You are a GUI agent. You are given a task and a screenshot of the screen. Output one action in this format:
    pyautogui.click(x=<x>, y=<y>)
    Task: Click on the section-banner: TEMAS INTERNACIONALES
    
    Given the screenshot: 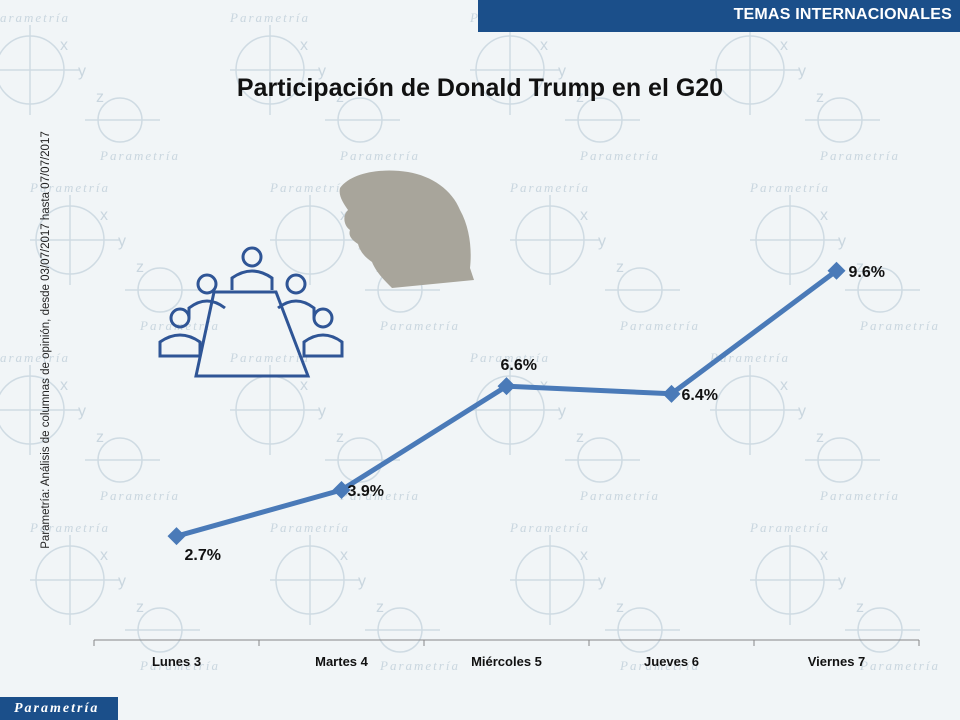 What is the action you would take?
    pyautogui.click(x=719, y=16)
    